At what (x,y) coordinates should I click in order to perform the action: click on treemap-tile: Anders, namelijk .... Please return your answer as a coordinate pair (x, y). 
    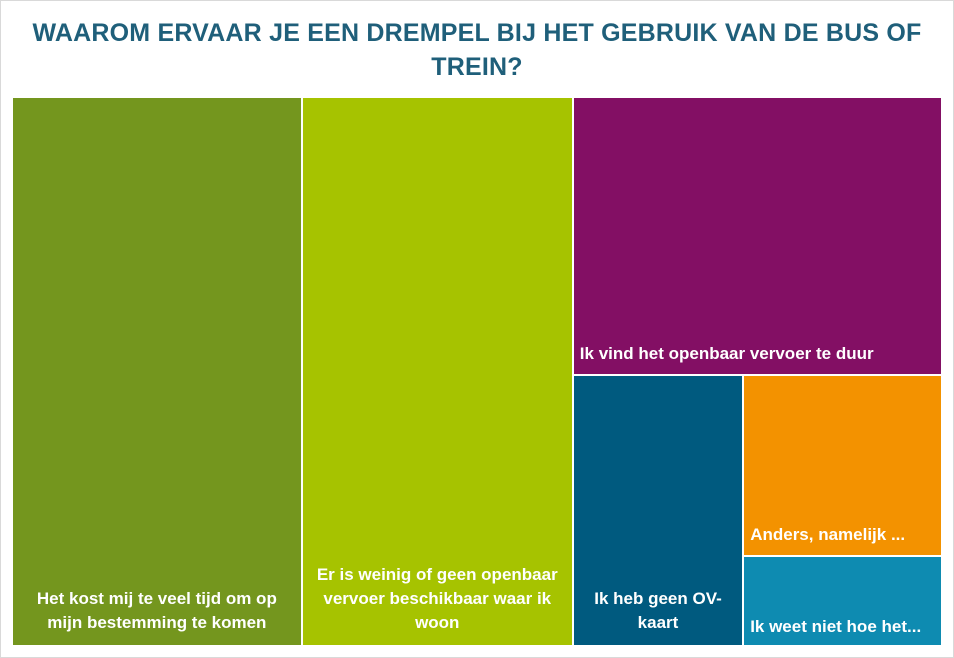
    Looking at the image, I should click on (842, 465).